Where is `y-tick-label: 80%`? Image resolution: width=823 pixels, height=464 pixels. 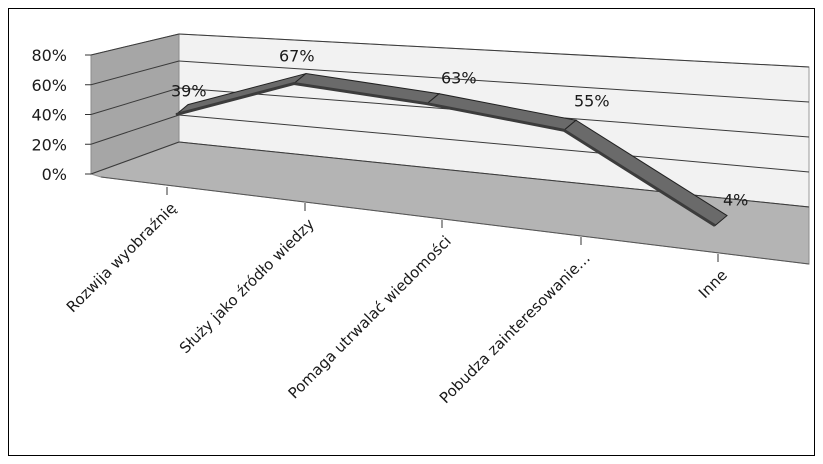 y-tick-label: 80% is located at coordinates (49, 55).